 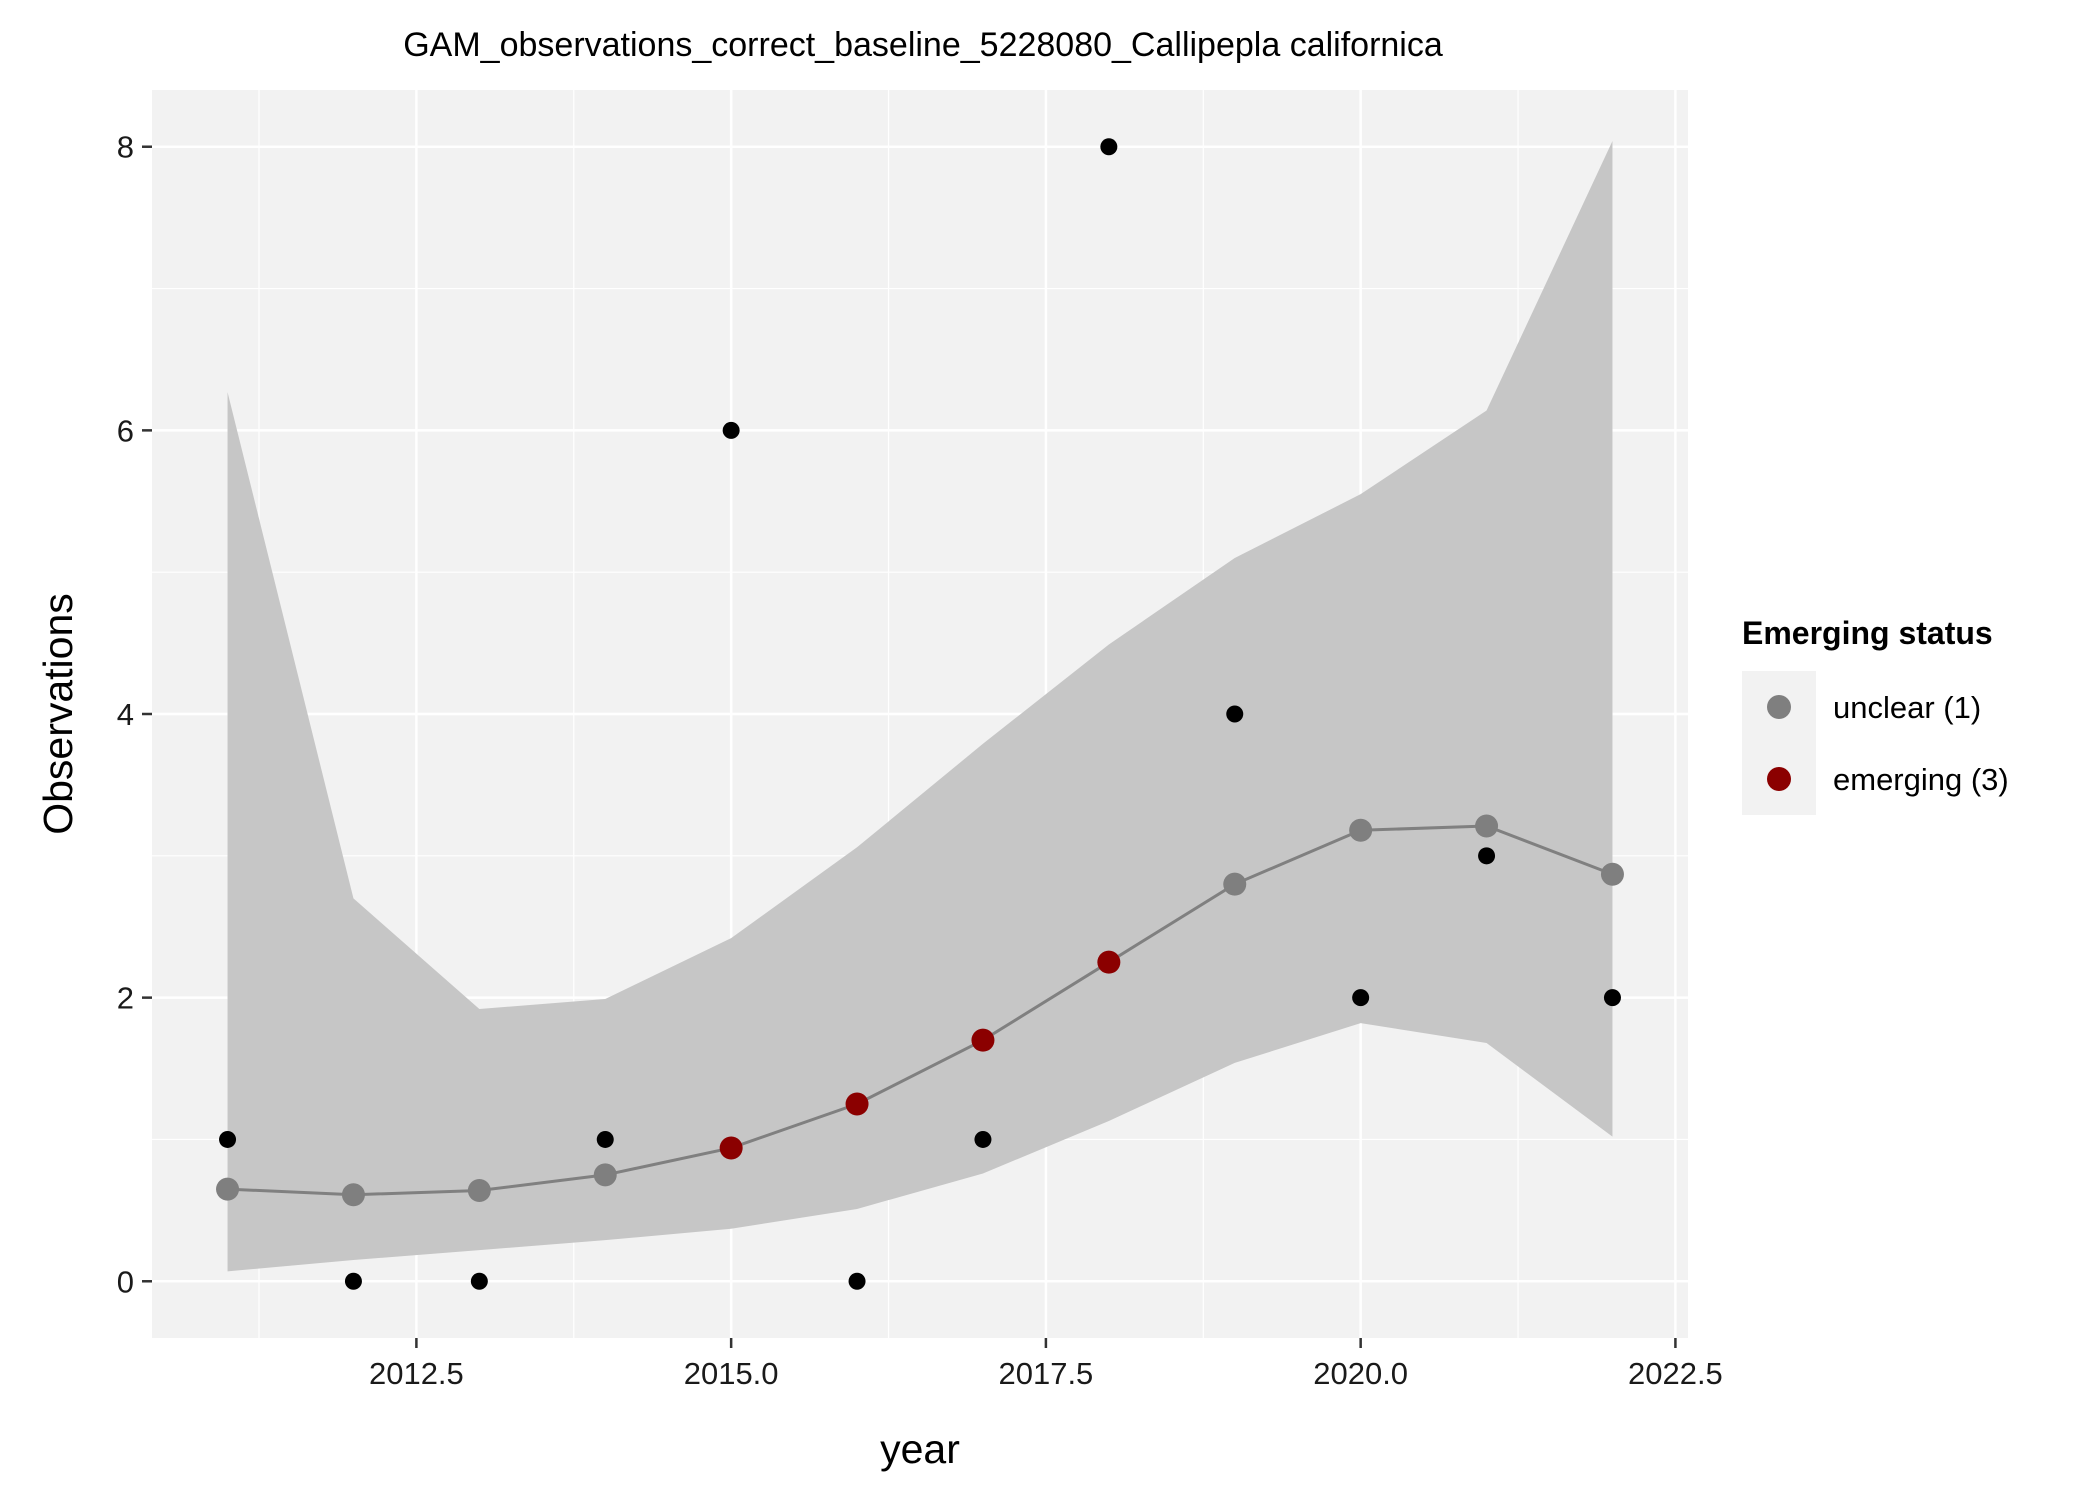 What do you see at coordinates (920, 1449) in the screenshot?
I see `x-axis-title: year` at bounding box center [920, 1449].